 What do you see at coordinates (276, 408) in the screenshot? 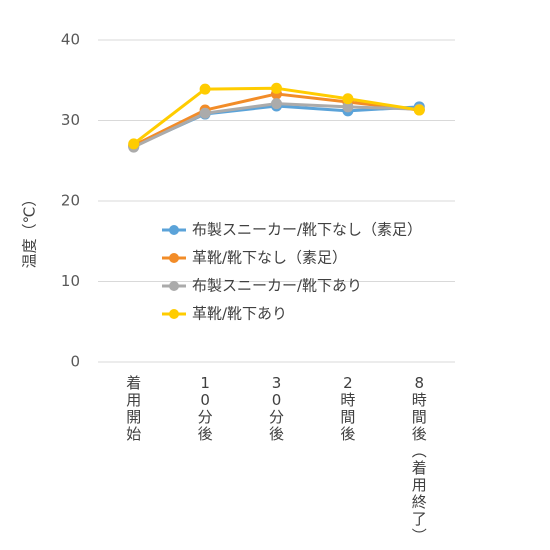
I see `x-category-label: 3 0 分後` at bounding box center [276, 408].